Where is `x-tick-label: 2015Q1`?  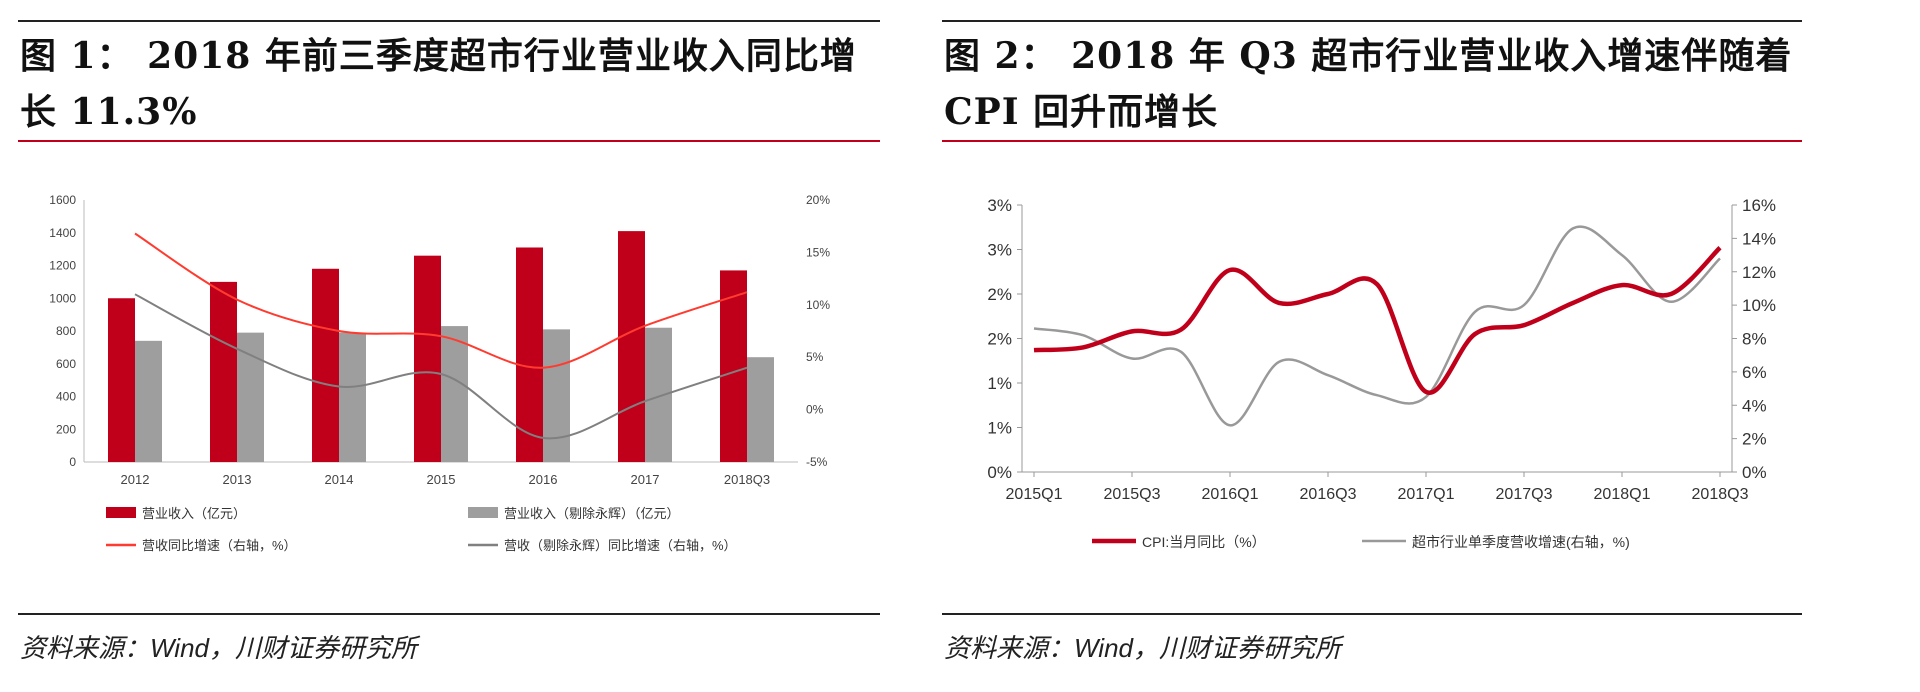 x-tick-label: 2015Q1 is located at coordinates (1034, 494).